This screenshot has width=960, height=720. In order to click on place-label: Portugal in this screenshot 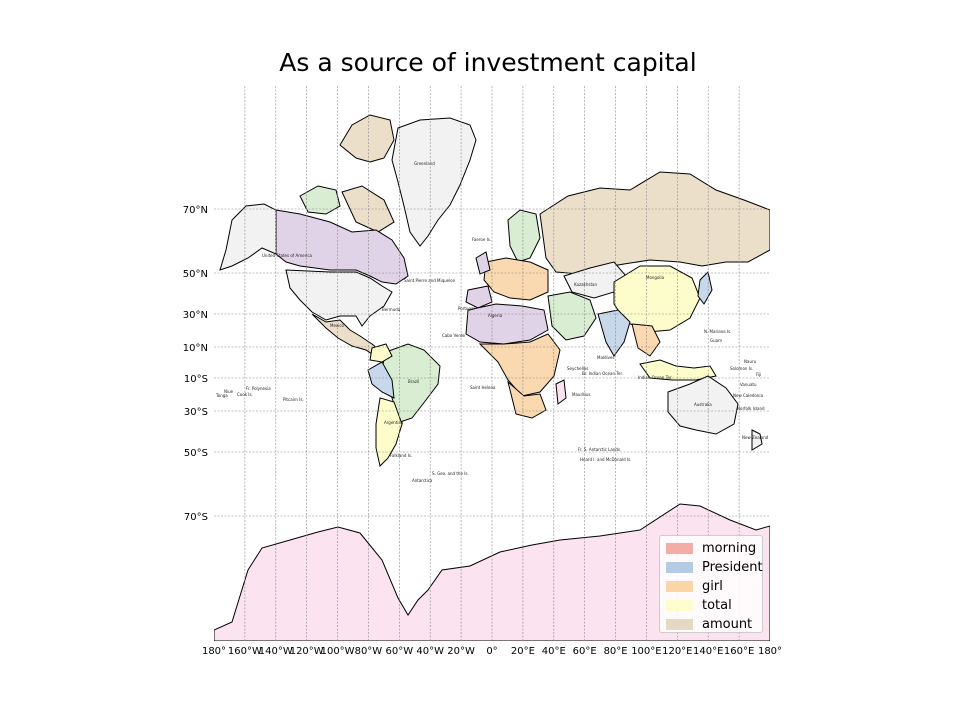, I will do `click(466, 308)`.